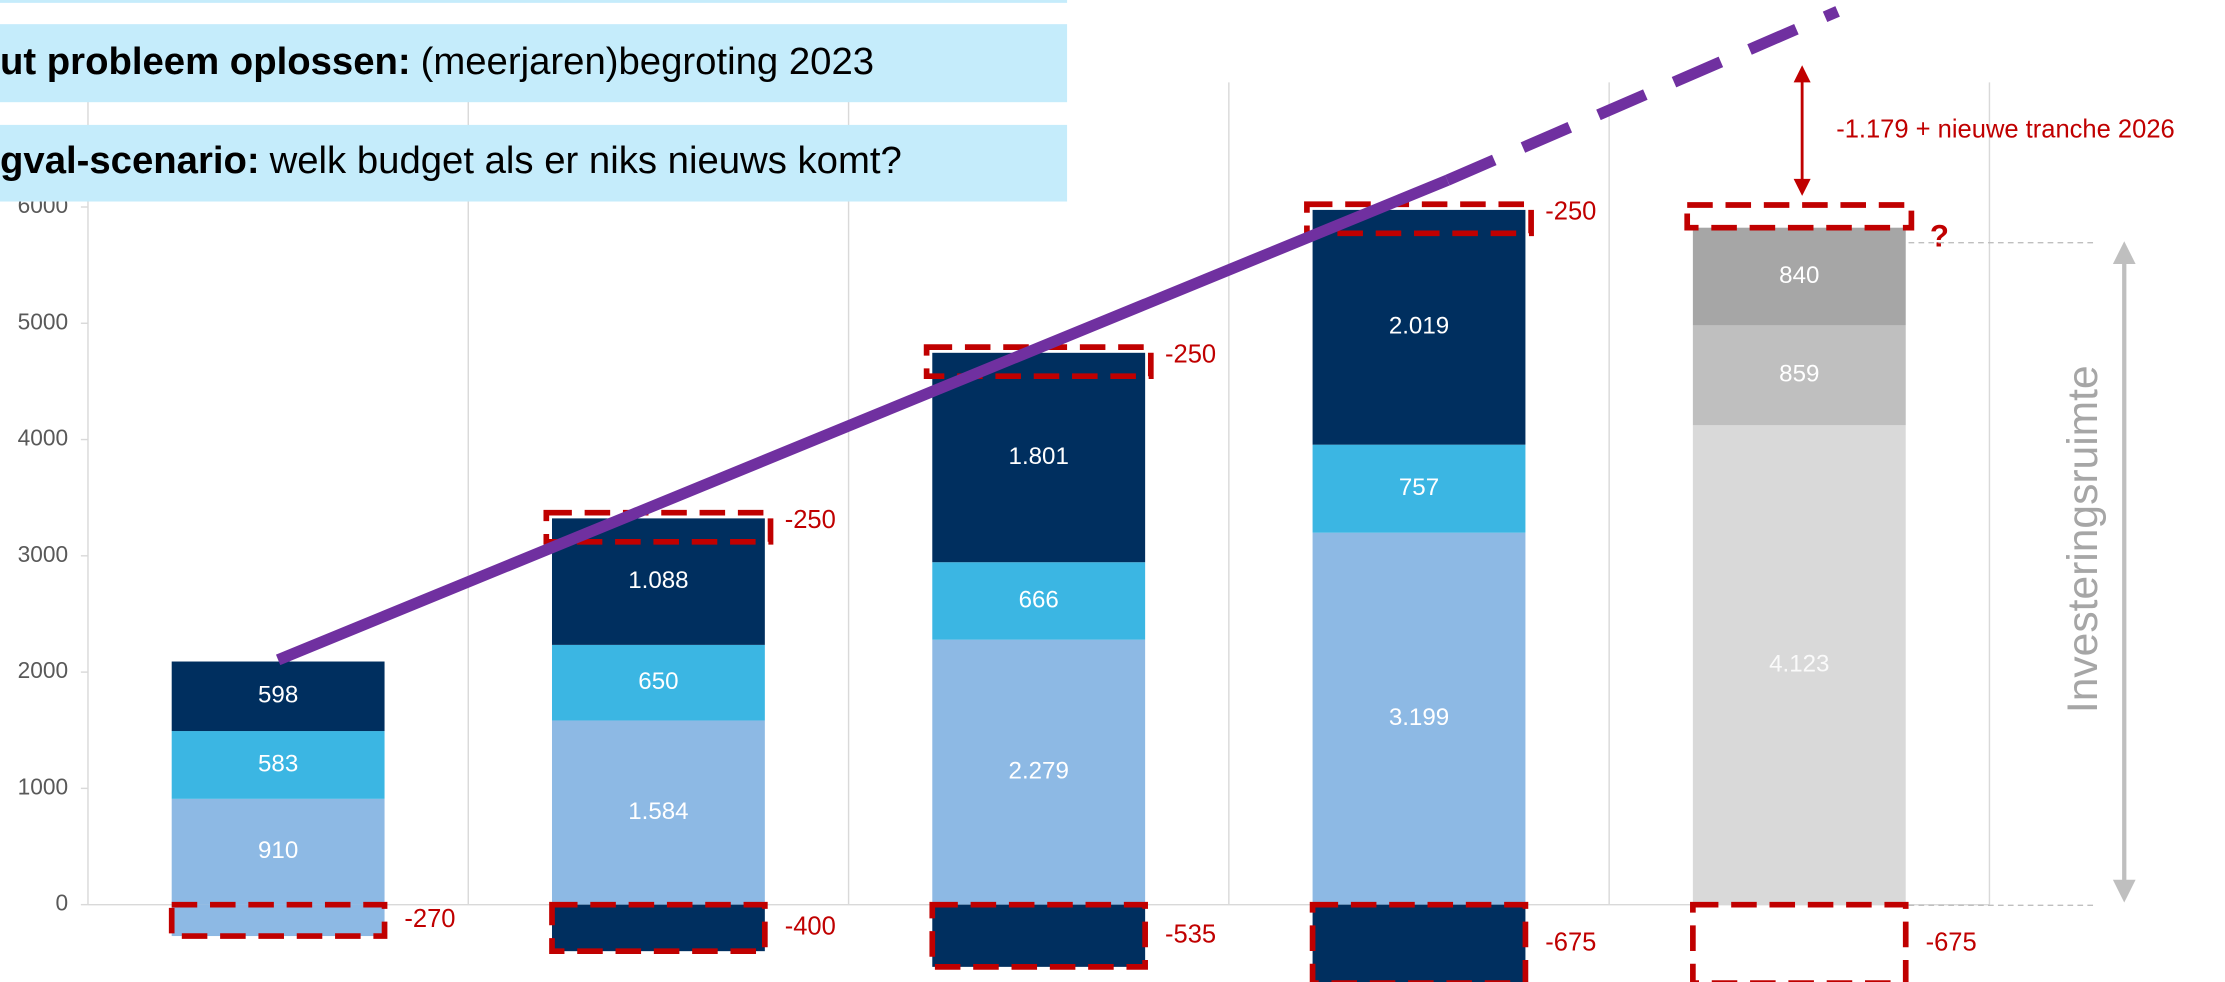 This screenshot has height=982, width=2225. What do you see at coordinates (1190, 935) in the screenshot?
I see `negative-label: -535` at bounding box center [1190, 935].